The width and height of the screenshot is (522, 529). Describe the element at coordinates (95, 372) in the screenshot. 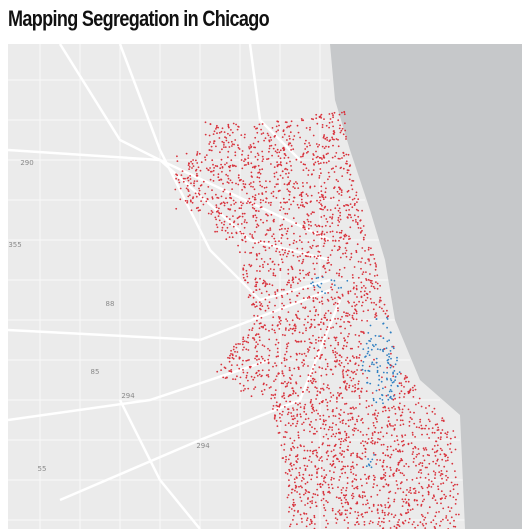

I see `road-label: 85` at that location.